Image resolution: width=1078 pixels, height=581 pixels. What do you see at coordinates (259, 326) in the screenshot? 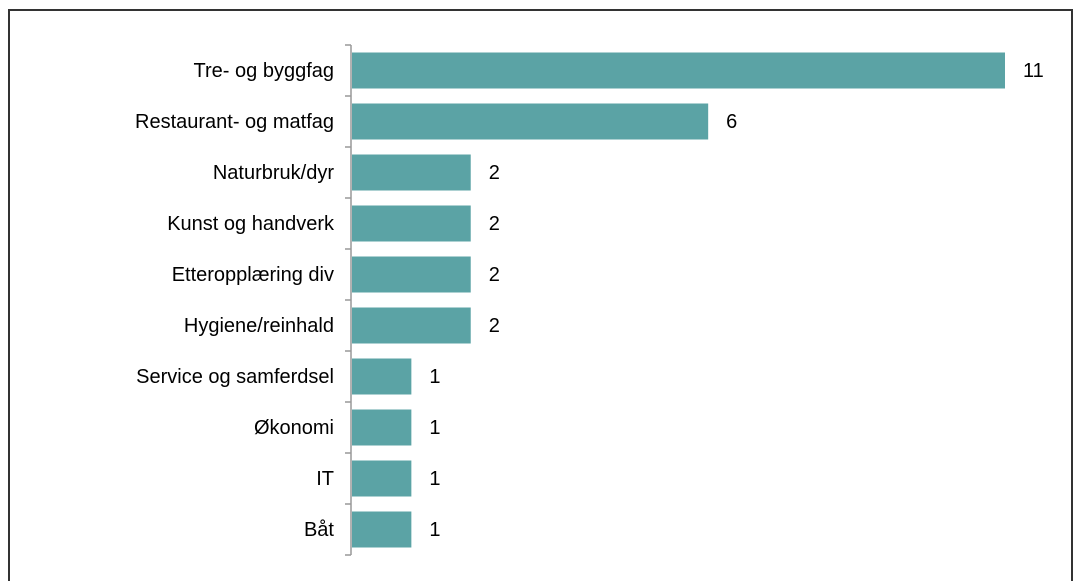
I see `y-tick-label: Hygiene/reinhald` at bounding box center [259, 326].